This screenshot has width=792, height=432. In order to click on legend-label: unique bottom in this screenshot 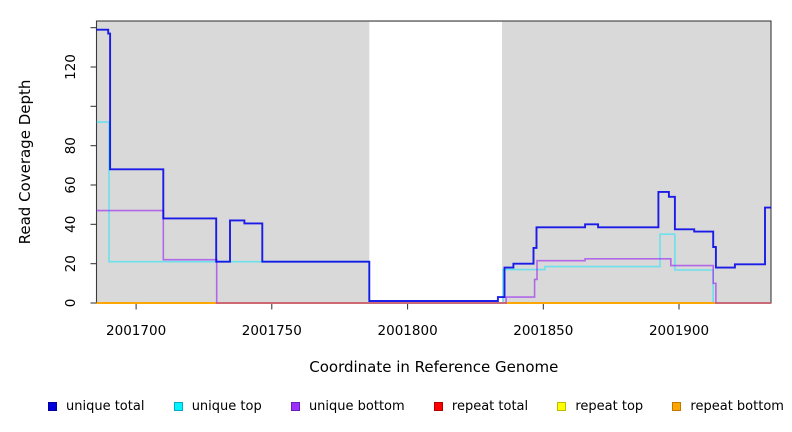, I will do `click(356, 406)`.